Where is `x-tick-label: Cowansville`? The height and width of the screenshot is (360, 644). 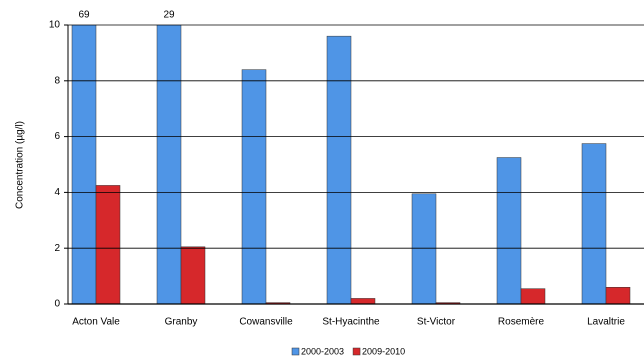
x-tick-label: Cowansville is located at coordinates (266, 322).